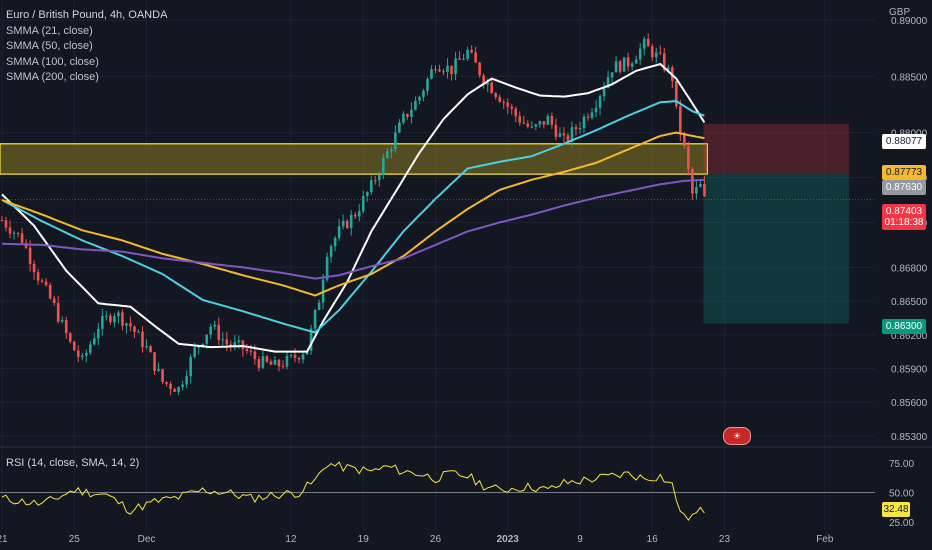  What do you see at coordinates (776, 149) in the screenshot?
I see `short-position-risk-area` at bounding box center [776, 149].